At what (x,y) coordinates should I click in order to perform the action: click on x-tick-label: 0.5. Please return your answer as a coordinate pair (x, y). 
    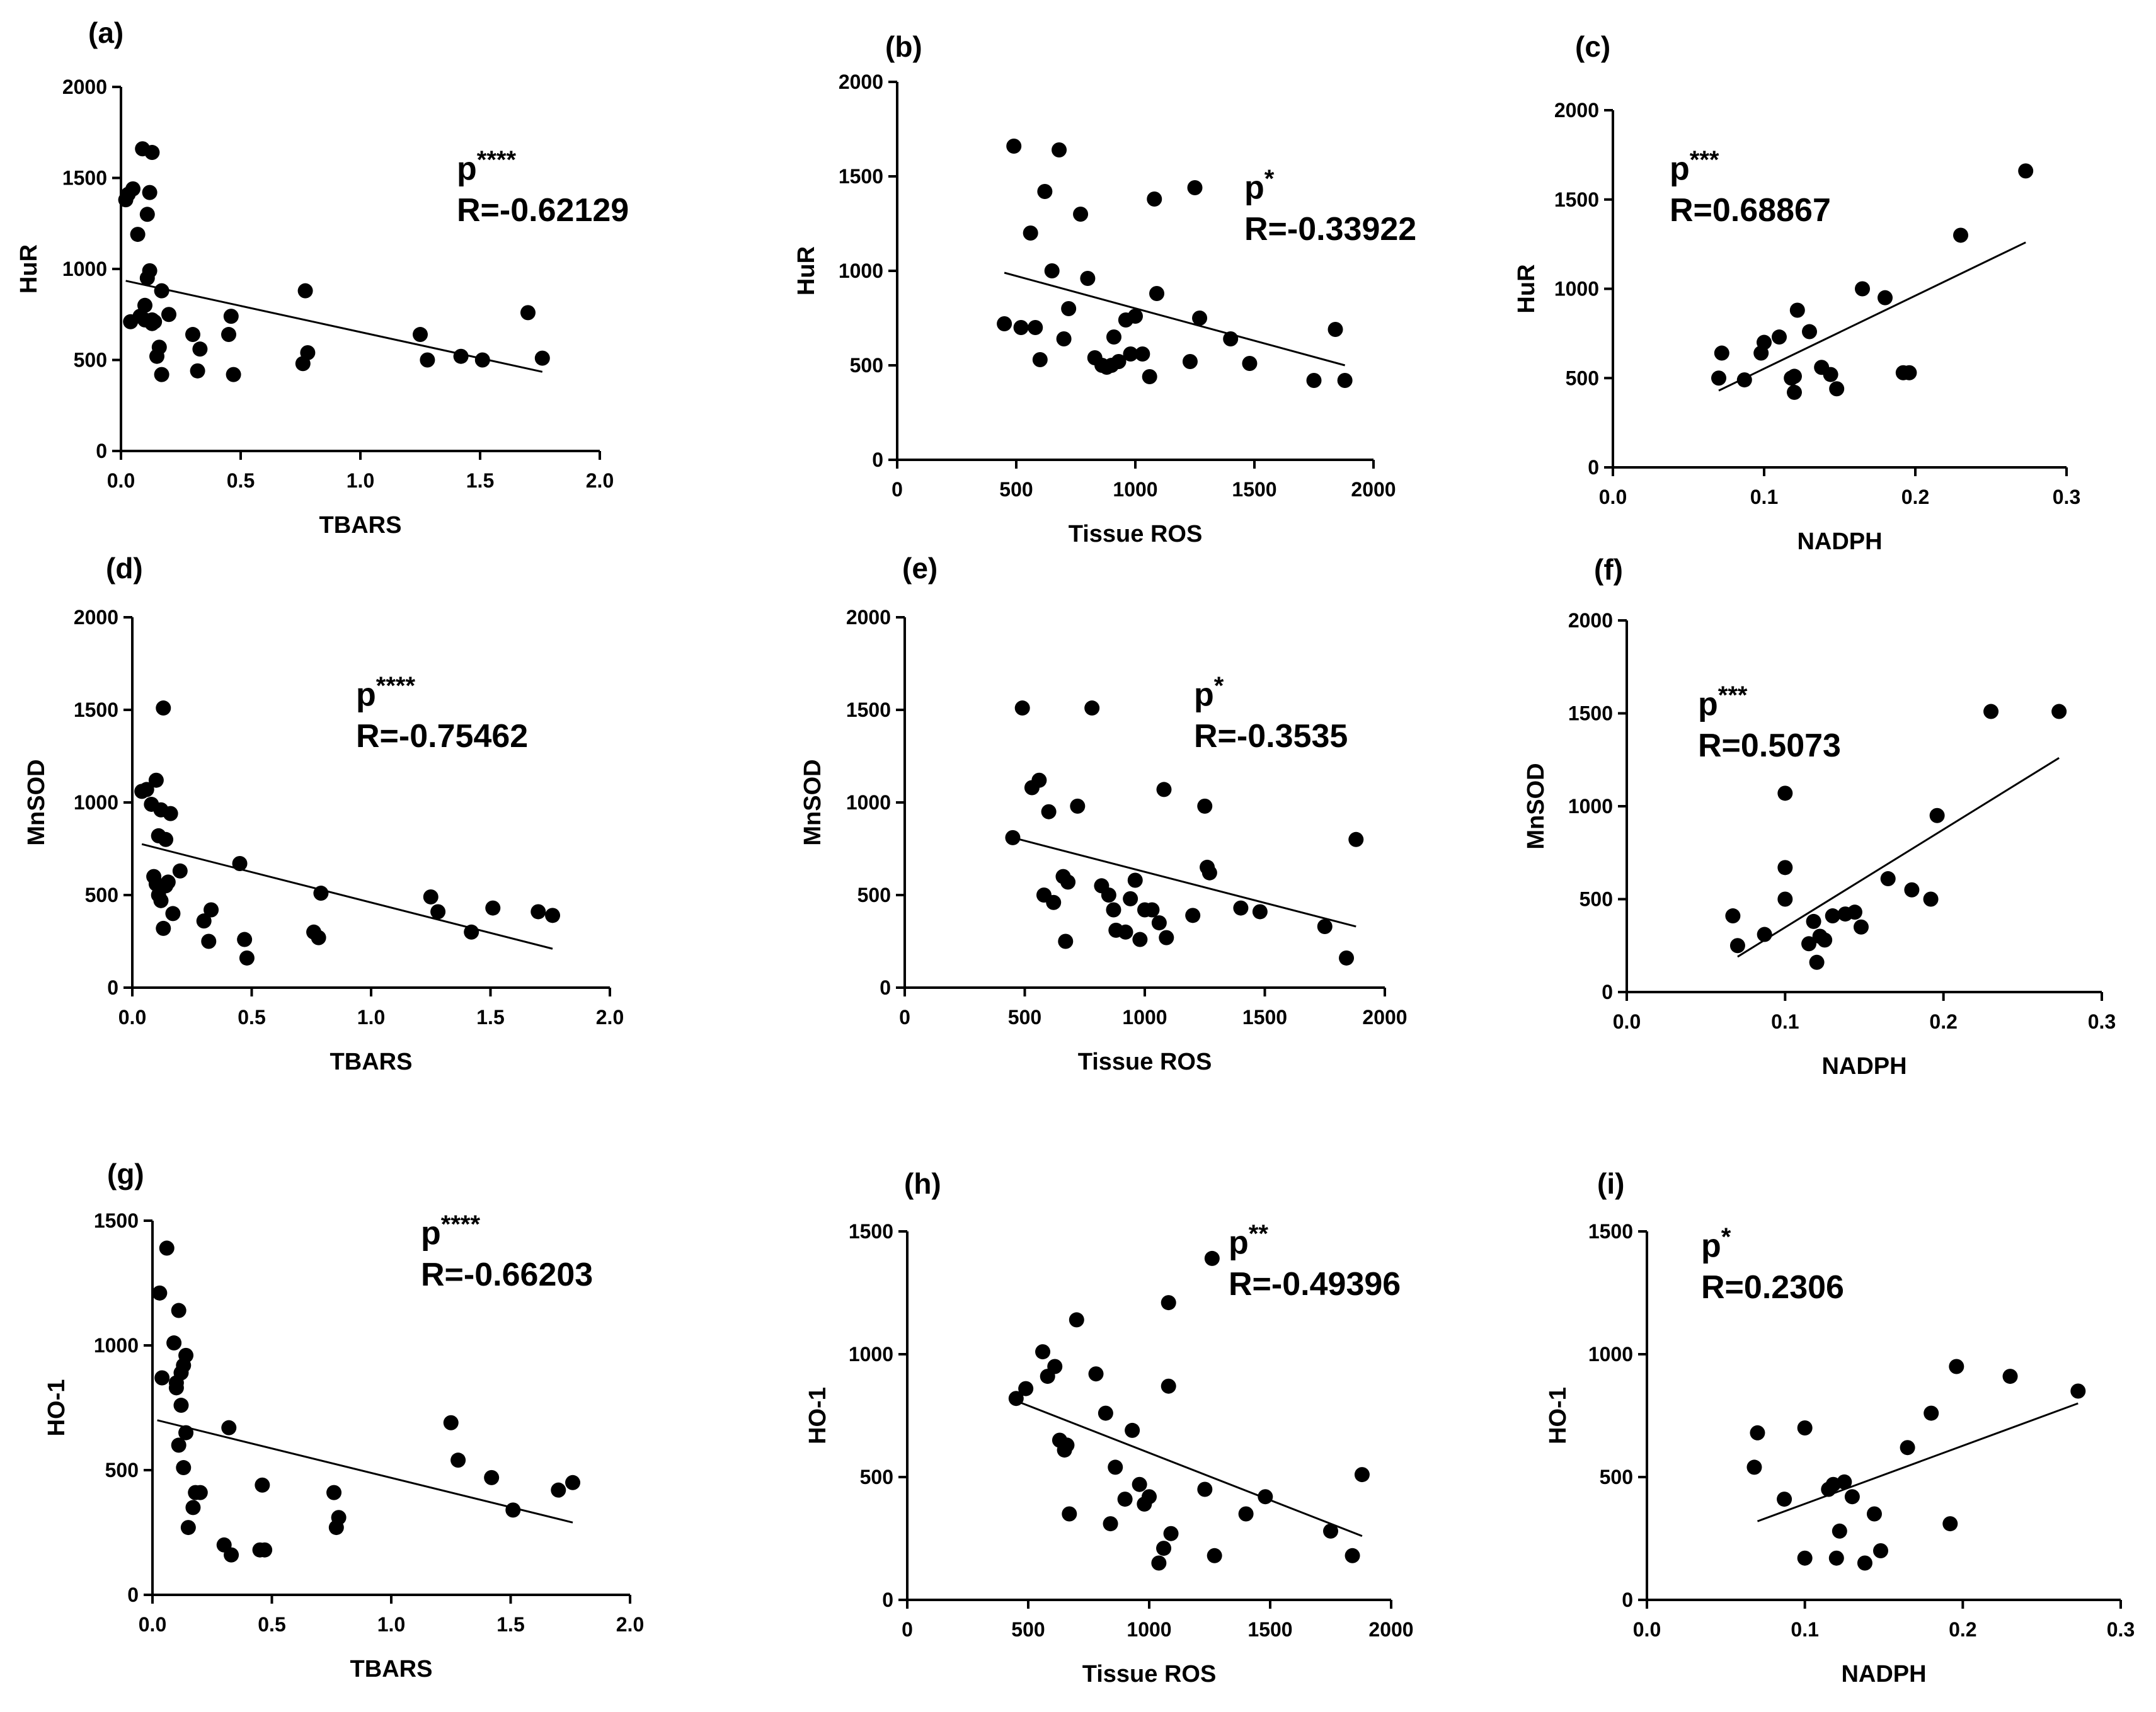
    Looking at the image, I should click on (252, 1018).